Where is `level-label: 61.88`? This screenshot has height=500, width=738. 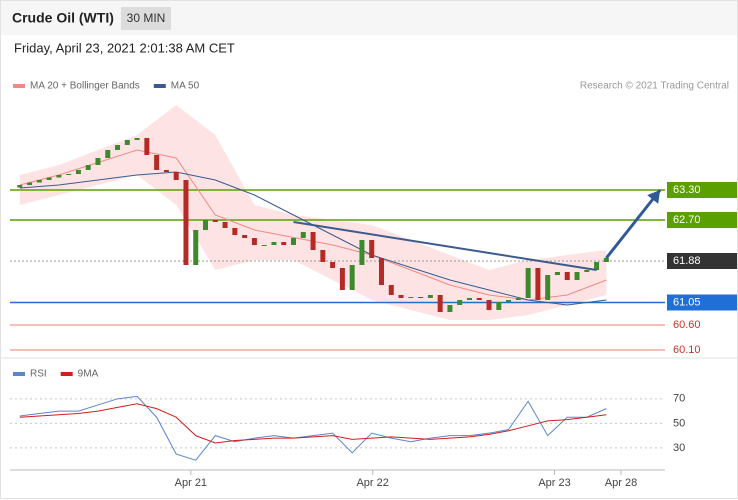 level-label: 61.88 is located at coordinates (687, 261).